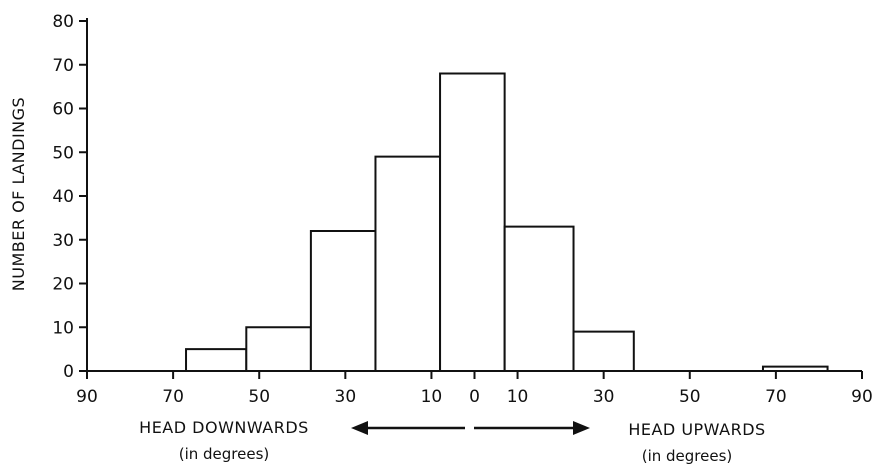  What do you see at coordinates (862, 397) in the screenshot?
I see `x-tick-label-10: 90` at bounding box center [862, 397].